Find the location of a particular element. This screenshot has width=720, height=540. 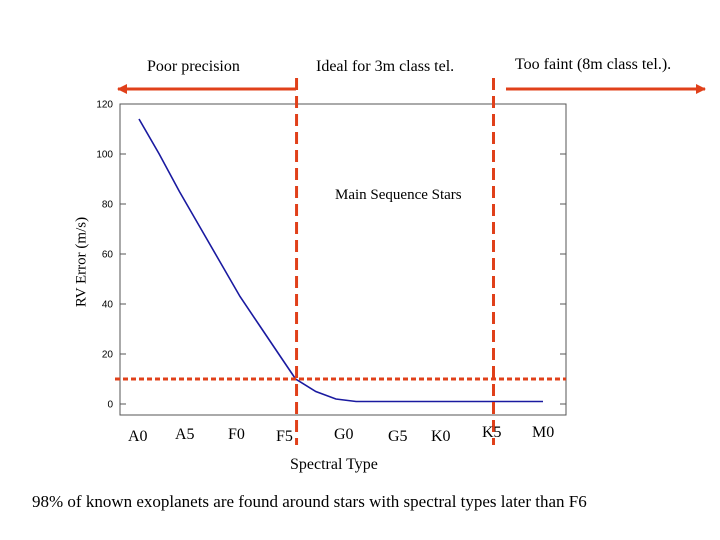

y-tick-label: 100 is located at coordinates (104, 155).